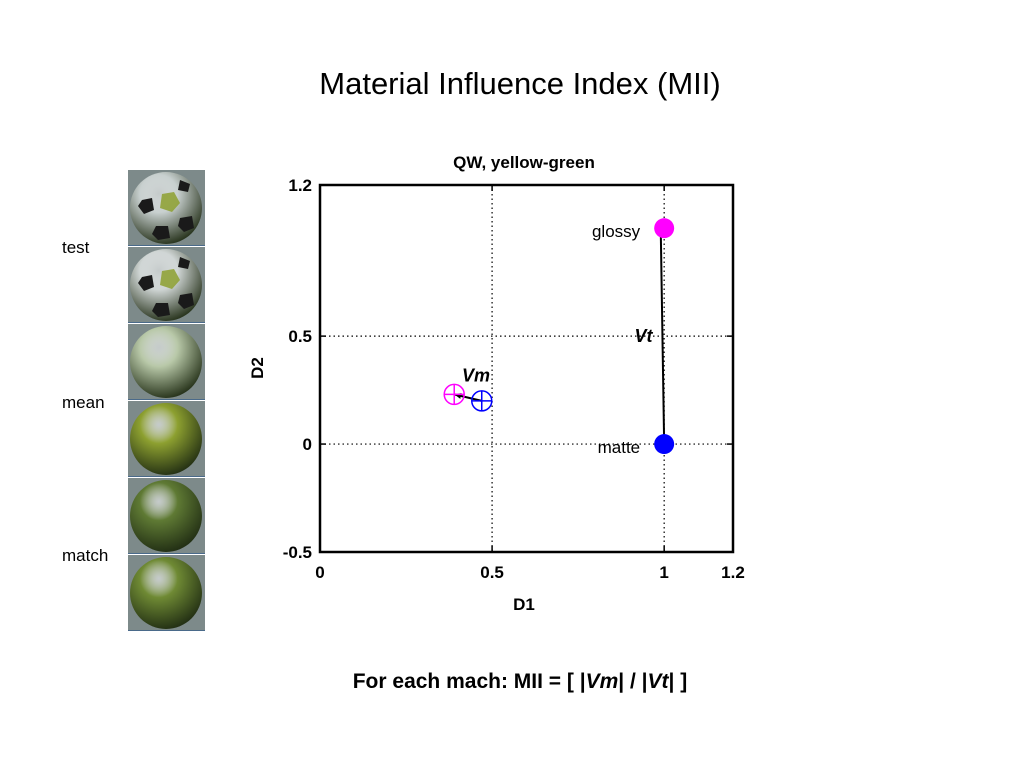 The image size is (1024, 768). Describe the element at coordinates (319, 572) in the screenshot. I see `x-tick-label: 0` at that location.